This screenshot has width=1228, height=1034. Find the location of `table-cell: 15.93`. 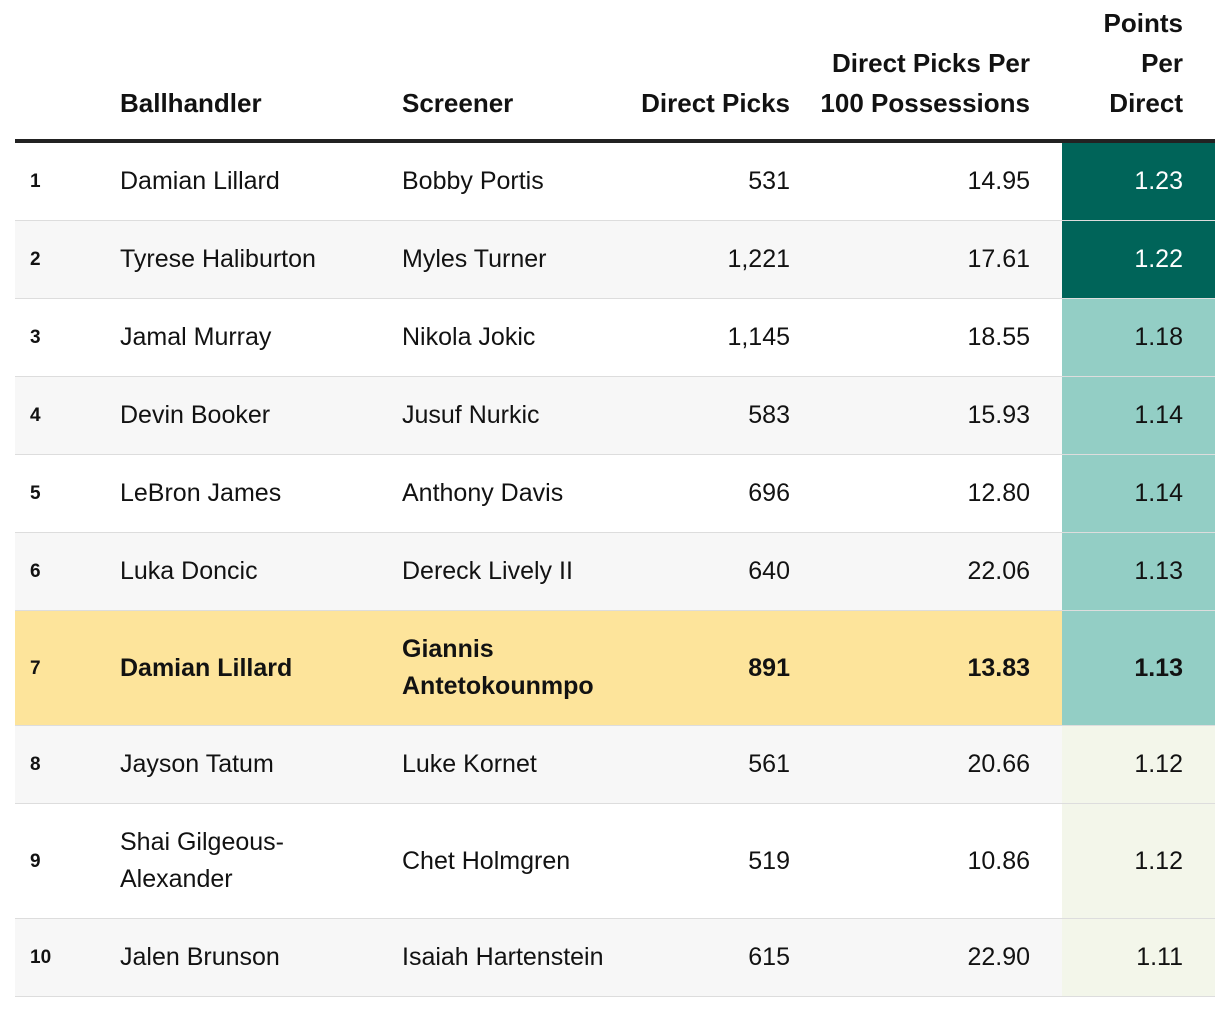

table-cell: 15.93 is located at coordinates (933, 415).